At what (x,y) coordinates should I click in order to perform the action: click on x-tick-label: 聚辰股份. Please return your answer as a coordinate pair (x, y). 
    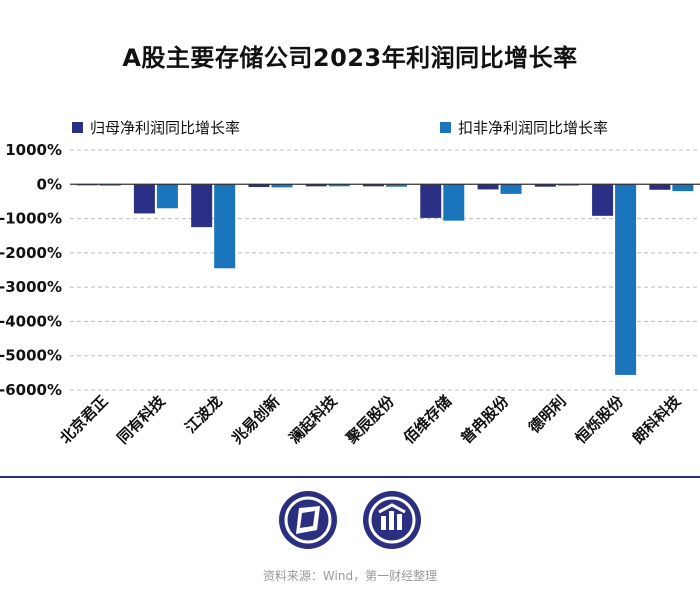
    Looking at the image, I should click on (370, 419).